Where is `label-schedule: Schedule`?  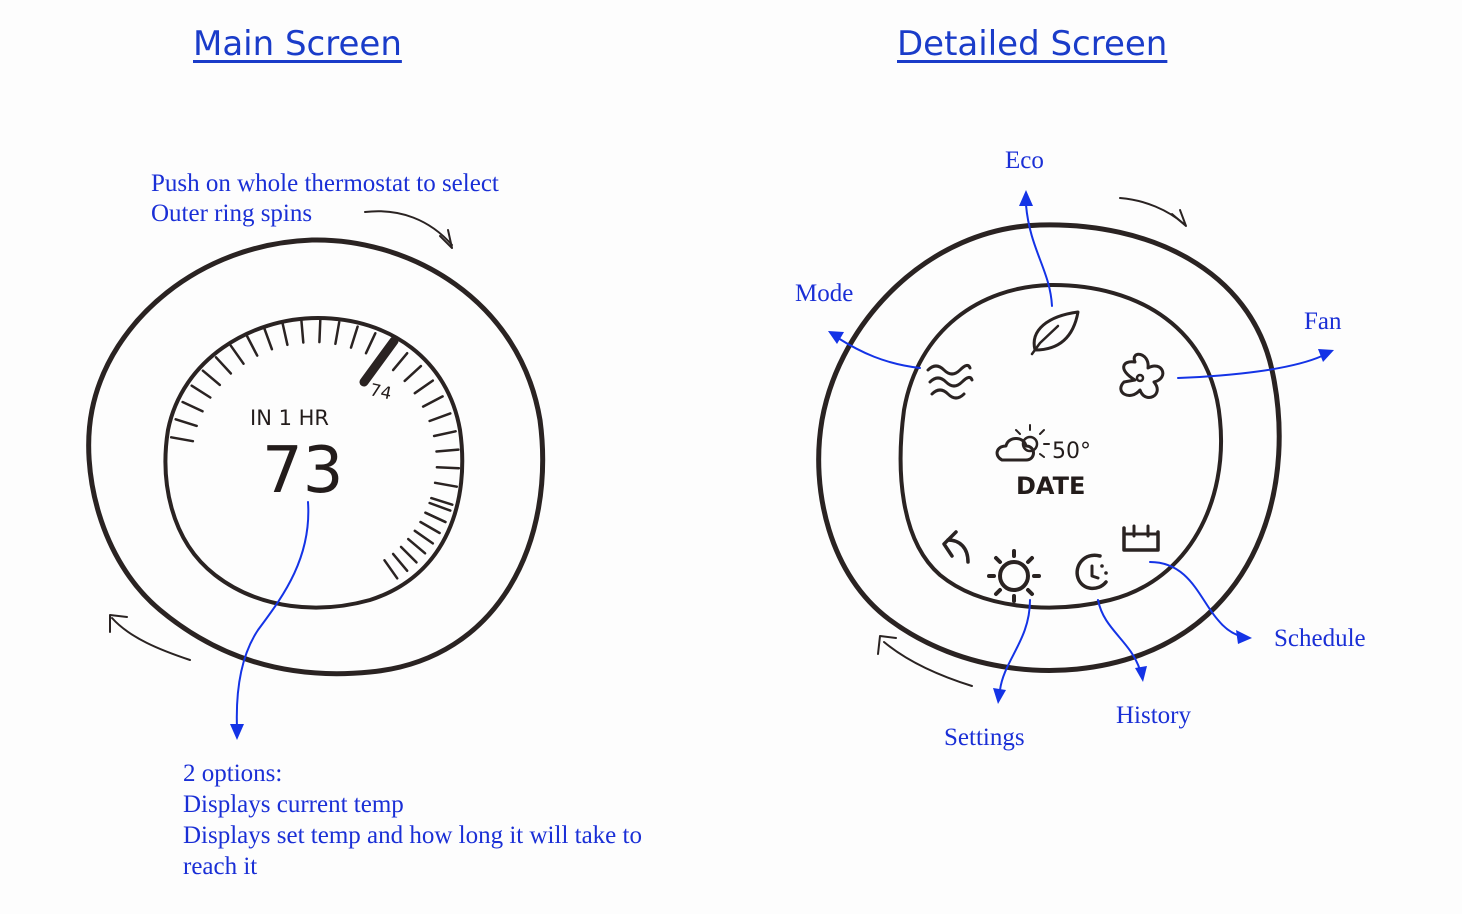
label-schedule: Schedule is located at coordinates (1320, 638).